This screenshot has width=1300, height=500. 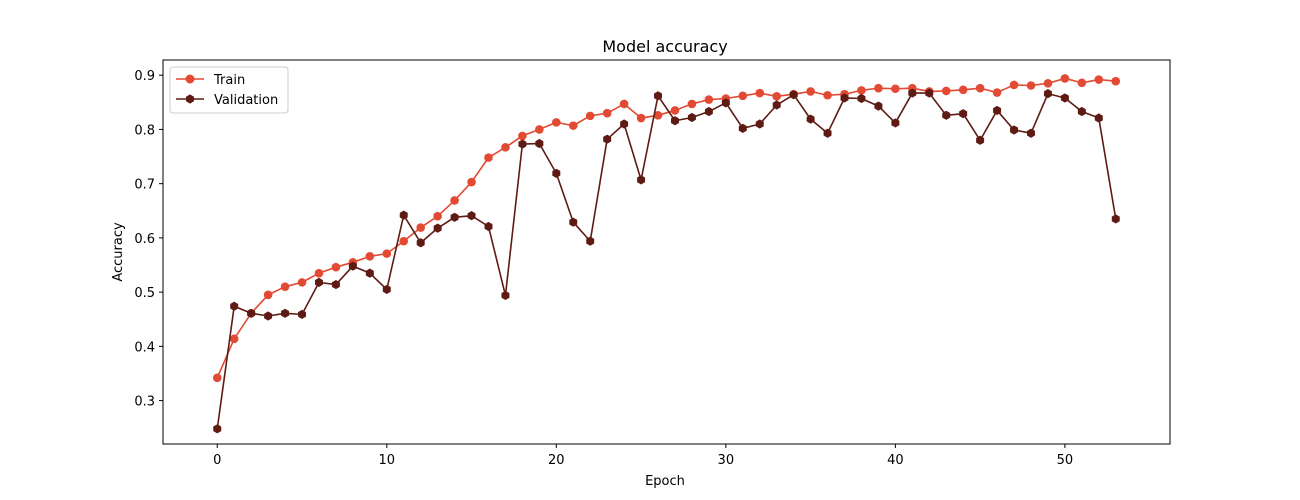 What do you see at coordinates (556, 460) in the screenshot?
I see `x-tick-label: 20` at bounding box center [556, 460].